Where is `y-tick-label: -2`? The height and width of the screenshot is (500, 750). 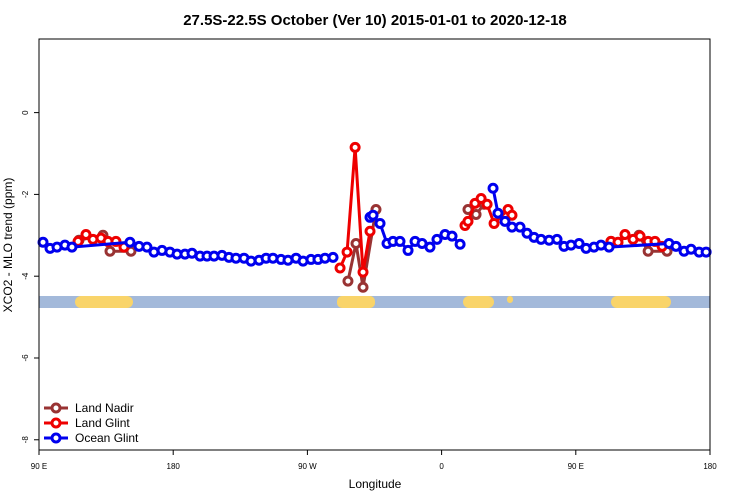
y-tick-label: -2 is located at coordinates (25, 194).